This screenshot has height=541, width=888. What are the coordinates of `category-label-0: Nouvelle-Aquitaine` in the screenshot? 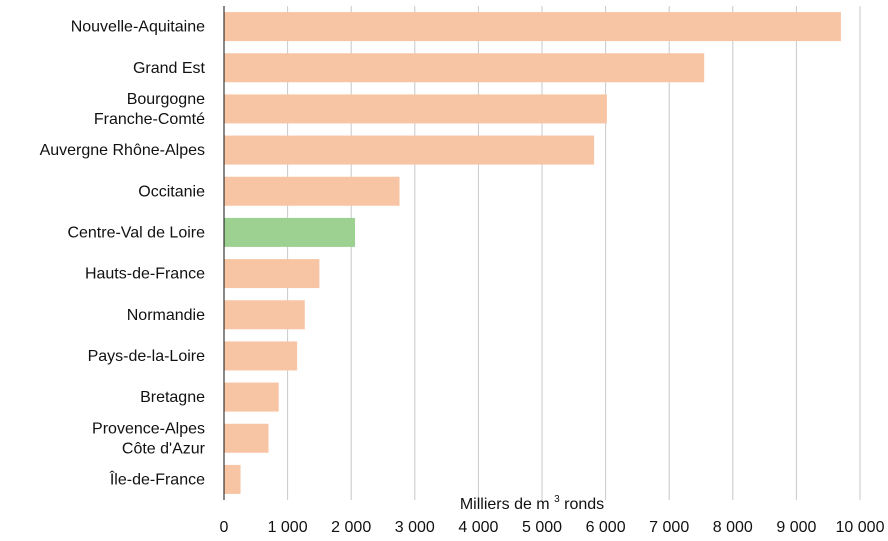 It's located at (138, 27).